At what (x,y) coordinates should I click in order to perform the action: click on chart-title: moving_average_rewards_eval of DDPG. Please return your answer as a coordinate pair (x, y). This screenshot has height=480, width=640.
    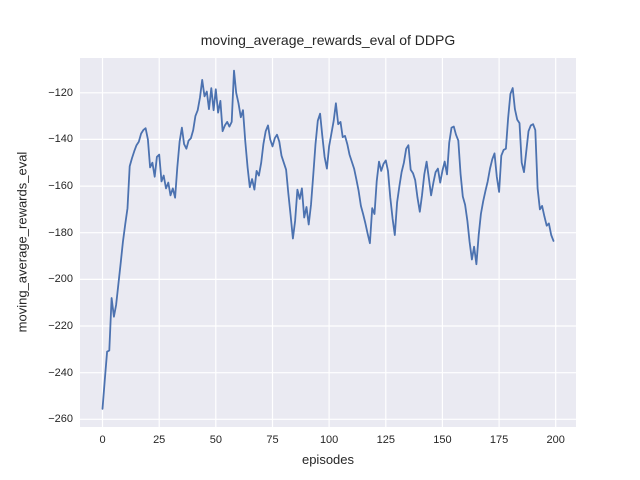
    Looking at the image, I should click on (328, 40).